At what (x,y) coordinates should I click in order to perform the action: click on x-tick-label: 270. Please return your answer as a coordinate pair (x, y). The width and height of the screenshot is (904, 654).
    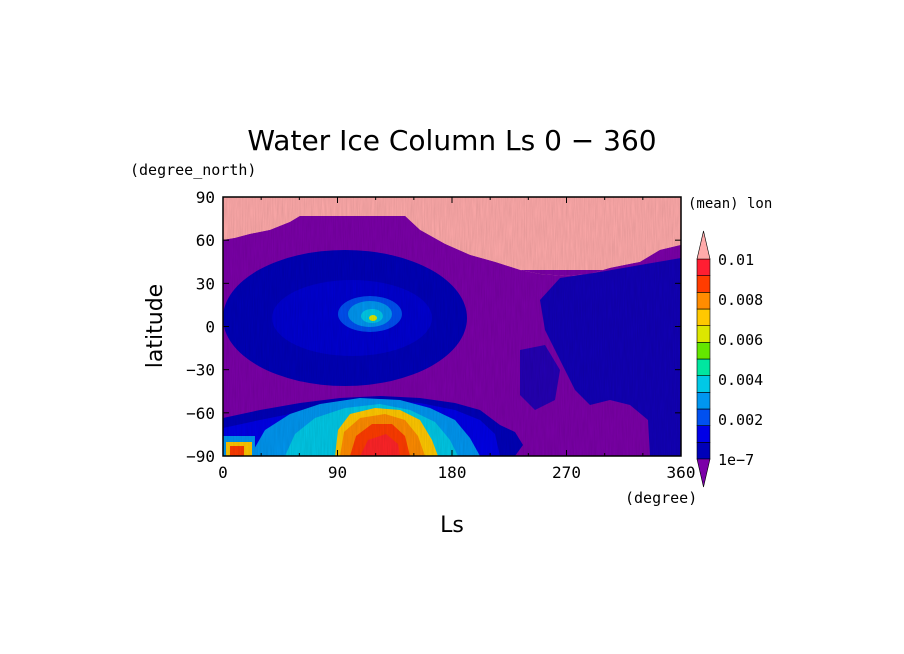
    Looking at the image, I should click on (566, 472).